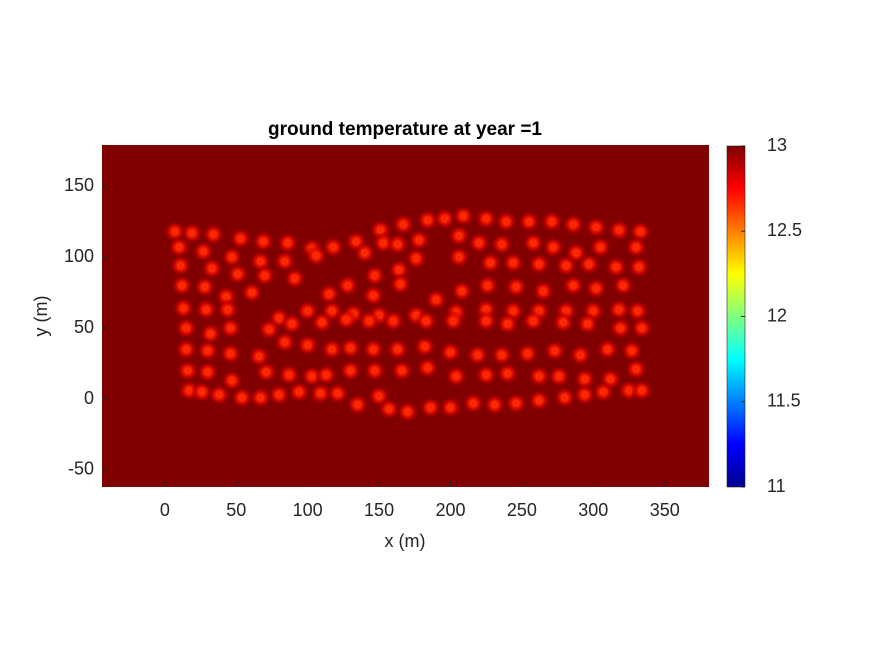  What do you see at coordinates (784, 230) in the screenshot?
I see `colorbar-tick-label: 12.5` at bounding box center [784, 230].